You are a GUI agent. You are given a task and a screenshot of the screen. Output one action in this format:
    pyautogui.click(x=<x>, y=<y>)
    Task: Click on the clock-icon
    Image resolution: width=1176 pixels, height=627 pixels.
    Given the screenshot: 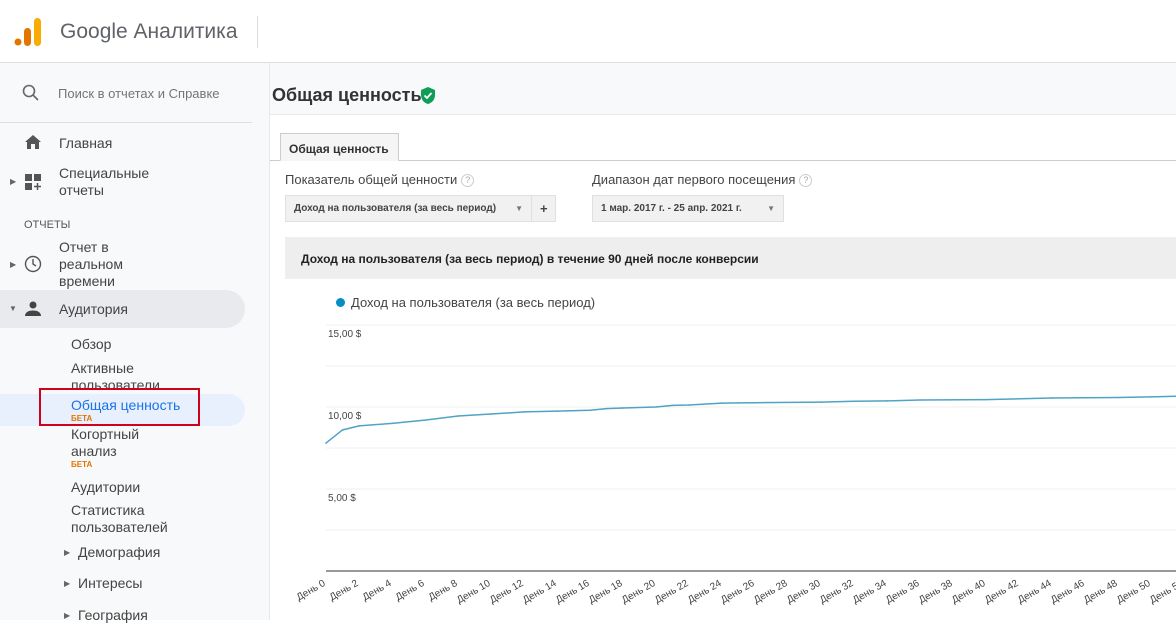 What is the action you would take?
    pyautogui.click(x=33, y=264)
    